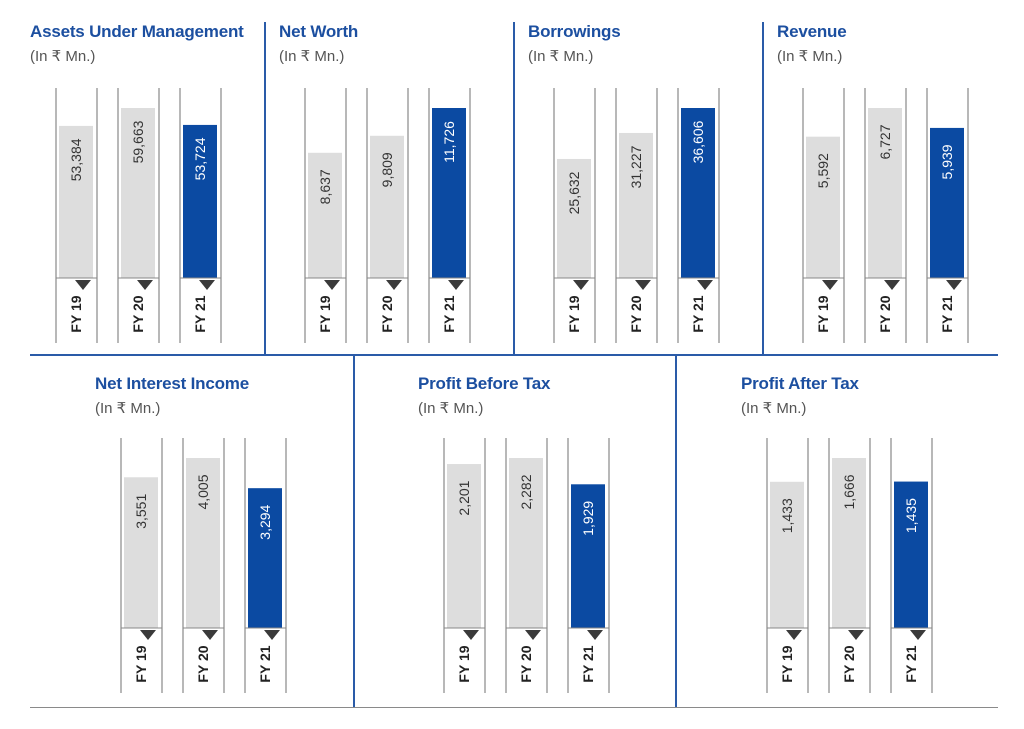 The image size is (1024, 729). What do you see at coordinates (787, 515) in the screenshot?
I see `data-label: 1,433` at bounding box center [787, 515].